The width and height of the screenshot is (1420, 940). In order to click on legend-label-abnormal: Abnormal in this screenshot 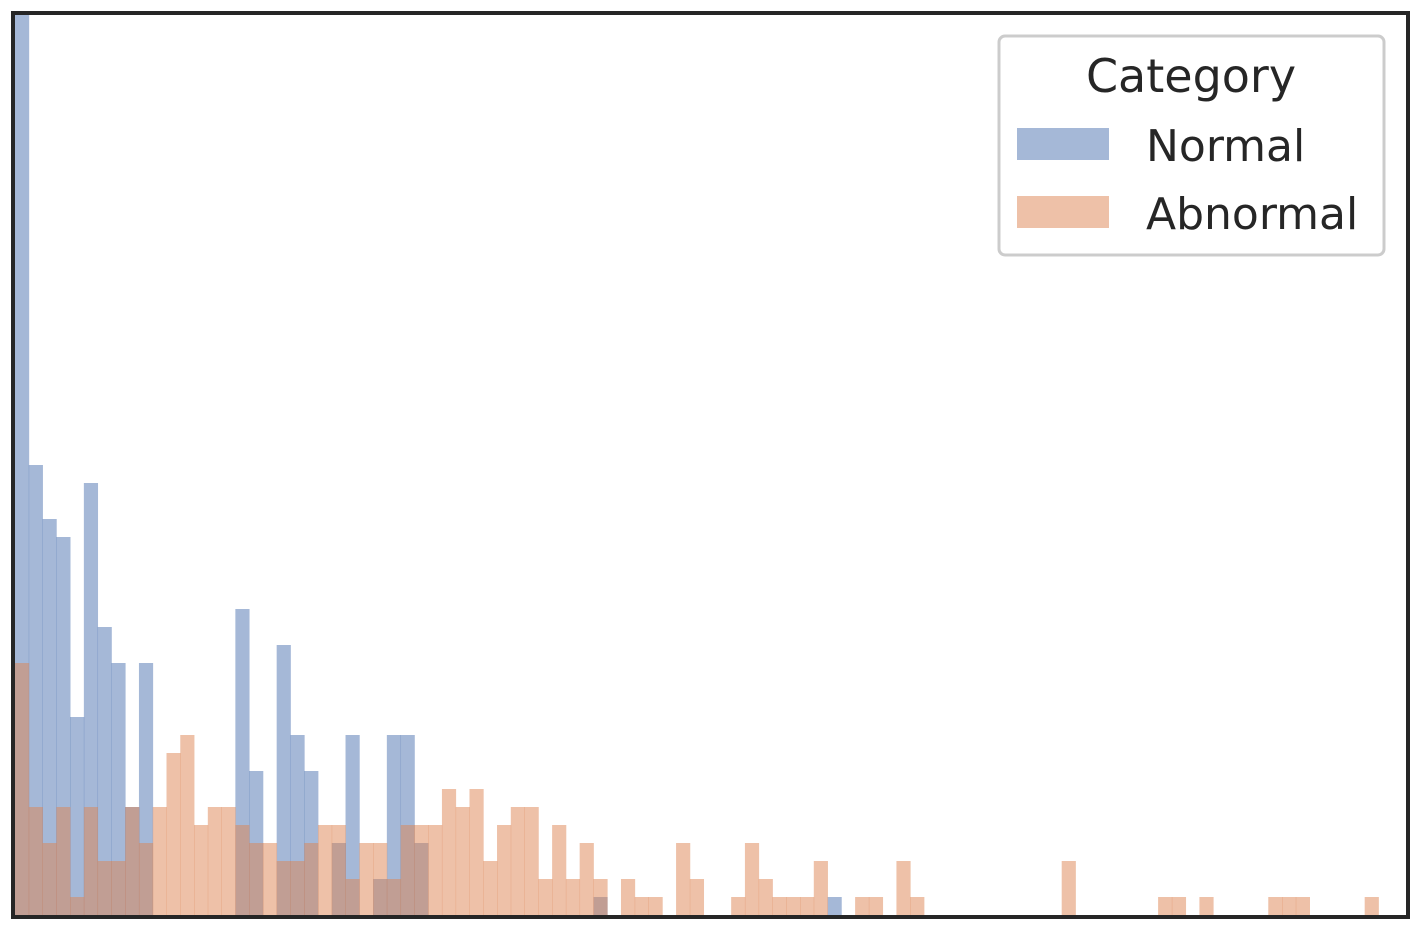, I will do `click(1252, 214)`.